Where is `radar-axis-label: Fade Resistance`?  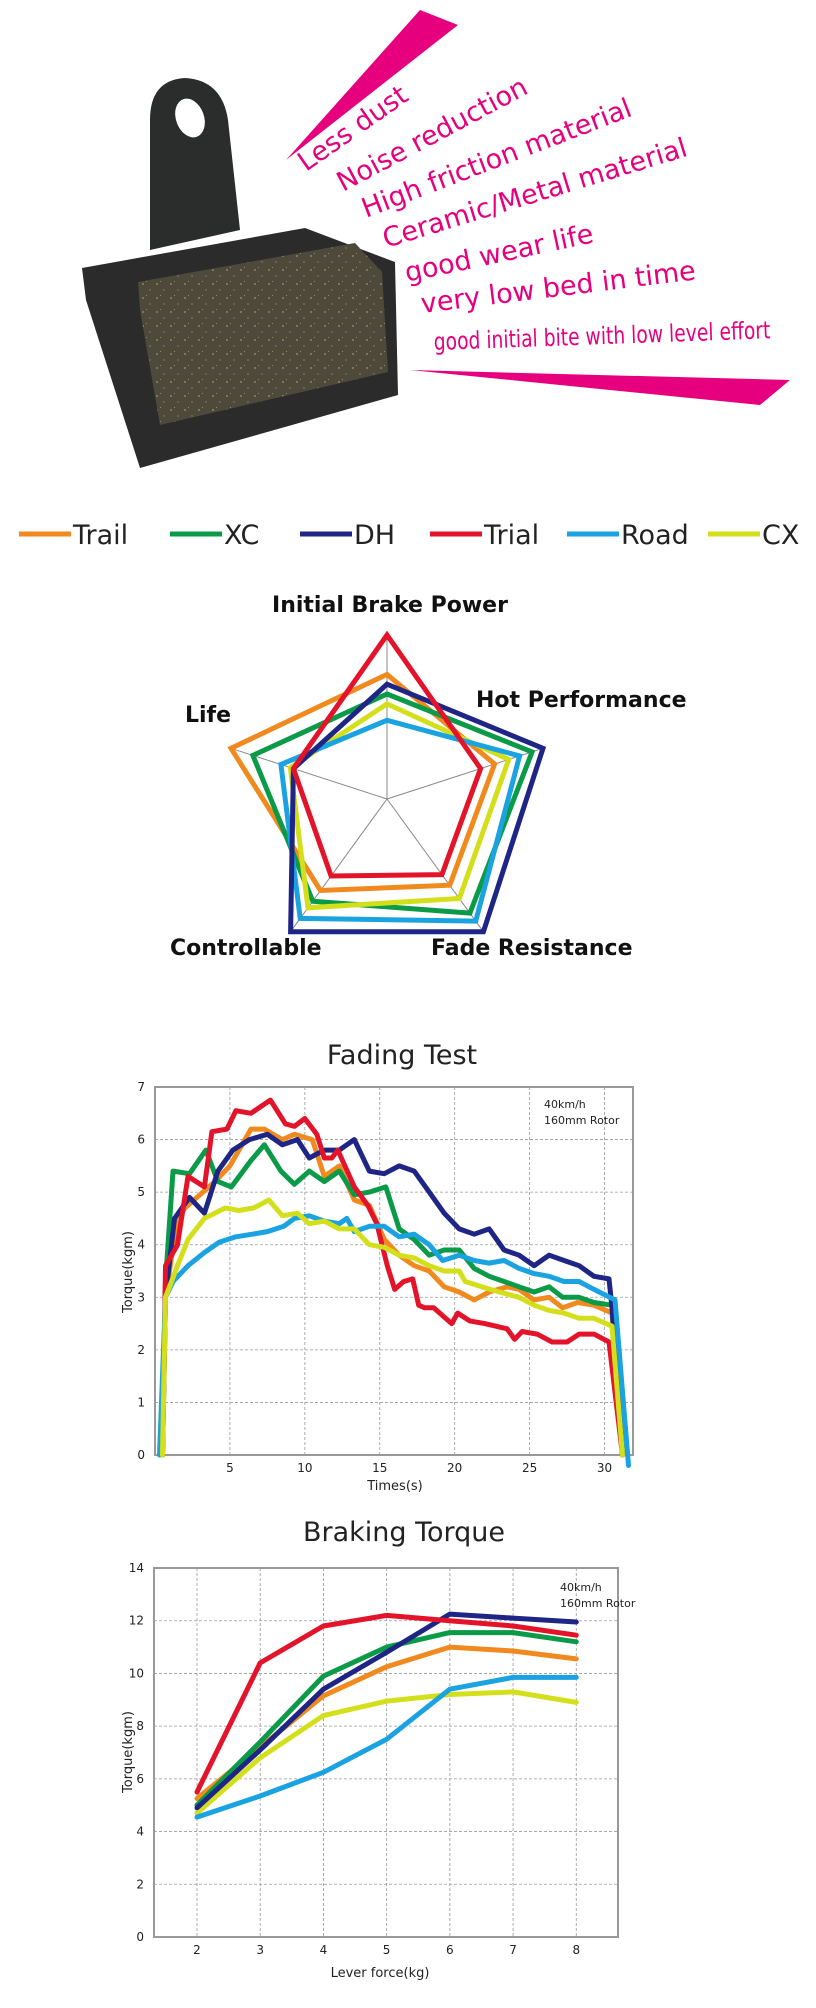
radar-axis-label: Fade Resistance is located at coordinates (532, 948).